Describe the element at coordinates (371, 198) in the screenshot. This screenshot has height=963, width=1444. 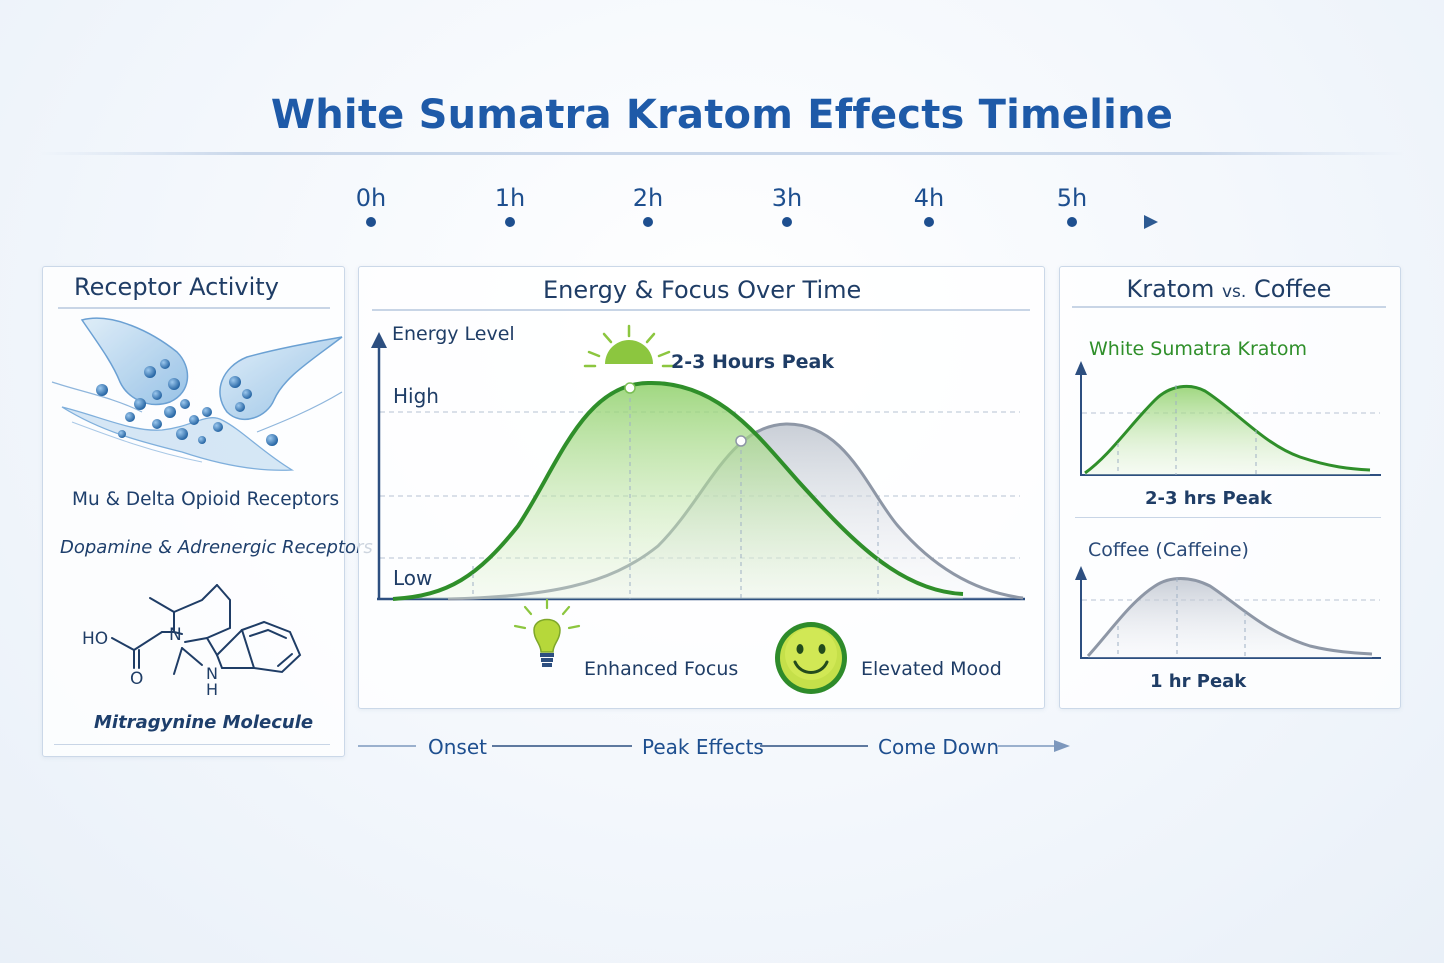
I see `timeline-tick-0h: 0h` at that location.